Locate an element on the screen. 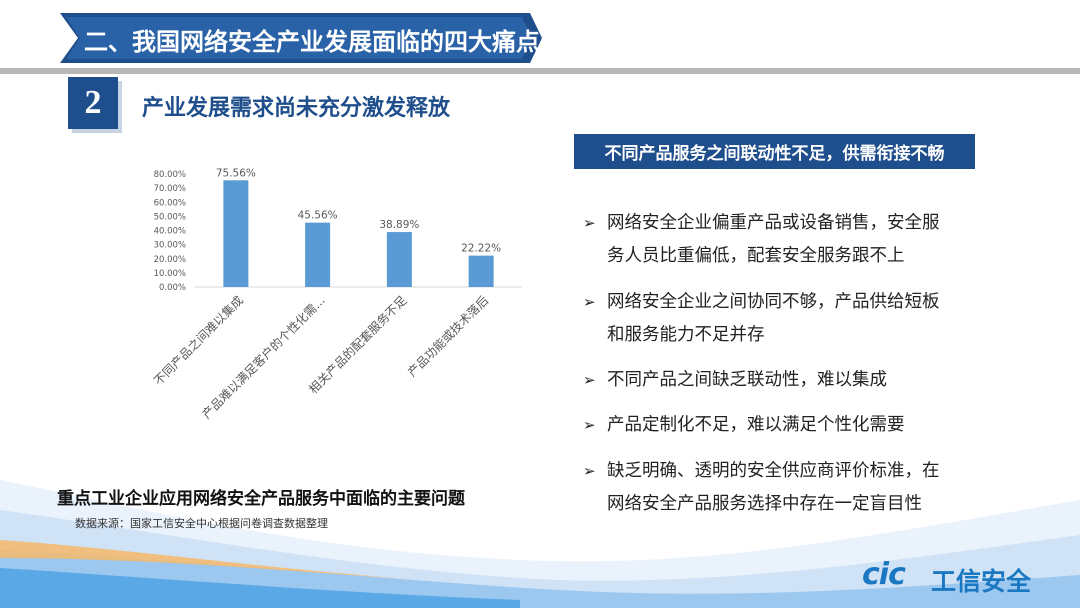  y-tick-label: 60.00% is located at coordinates (170, 203).